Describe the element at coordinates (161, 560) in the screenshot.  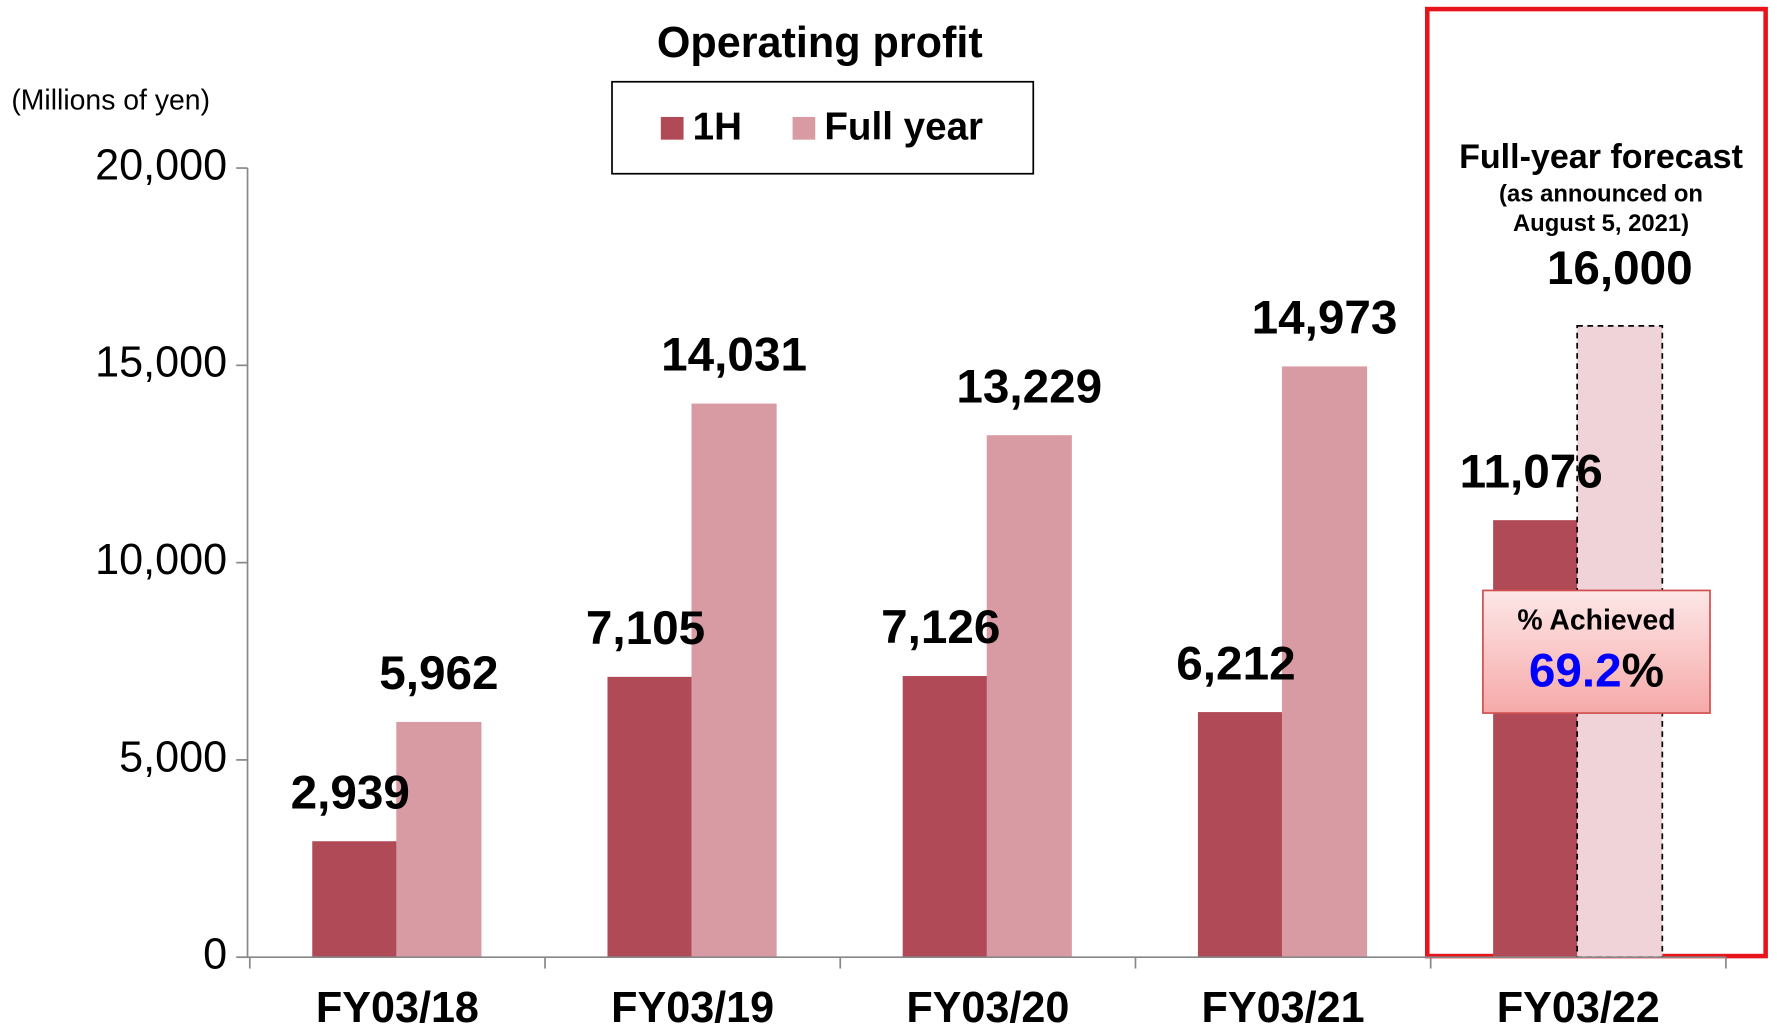
I see `y-tick-label: 10,000` at that location.